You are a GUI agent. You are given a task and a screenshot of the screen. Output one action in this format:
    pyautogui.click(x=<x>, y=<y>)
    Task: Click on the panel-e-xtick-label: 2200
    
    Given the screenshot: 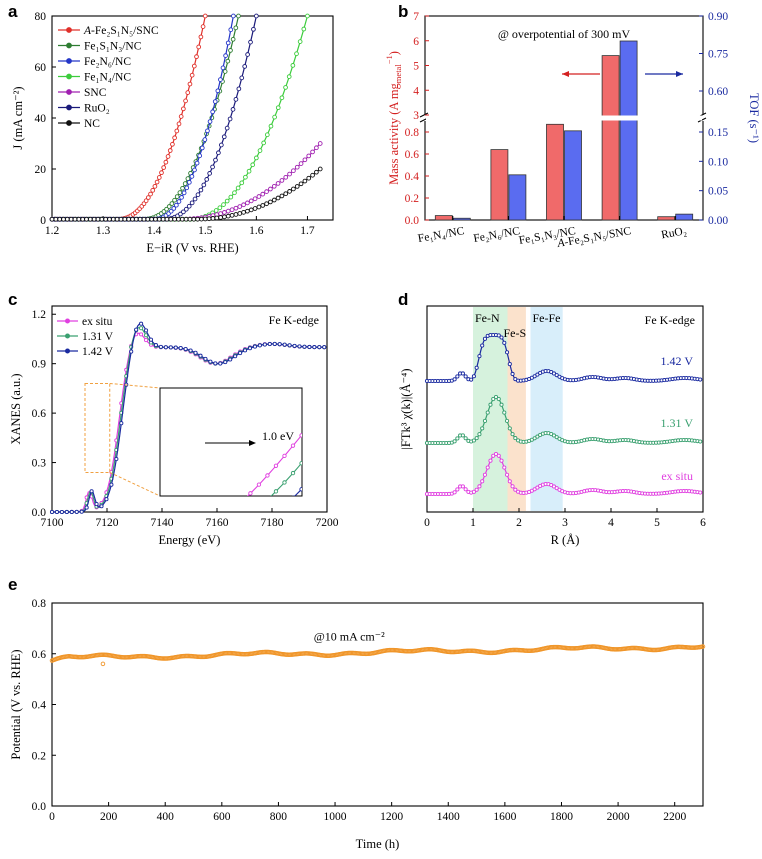 What is the action you would take?
    pyautogui.click(x=674, y=817)
    